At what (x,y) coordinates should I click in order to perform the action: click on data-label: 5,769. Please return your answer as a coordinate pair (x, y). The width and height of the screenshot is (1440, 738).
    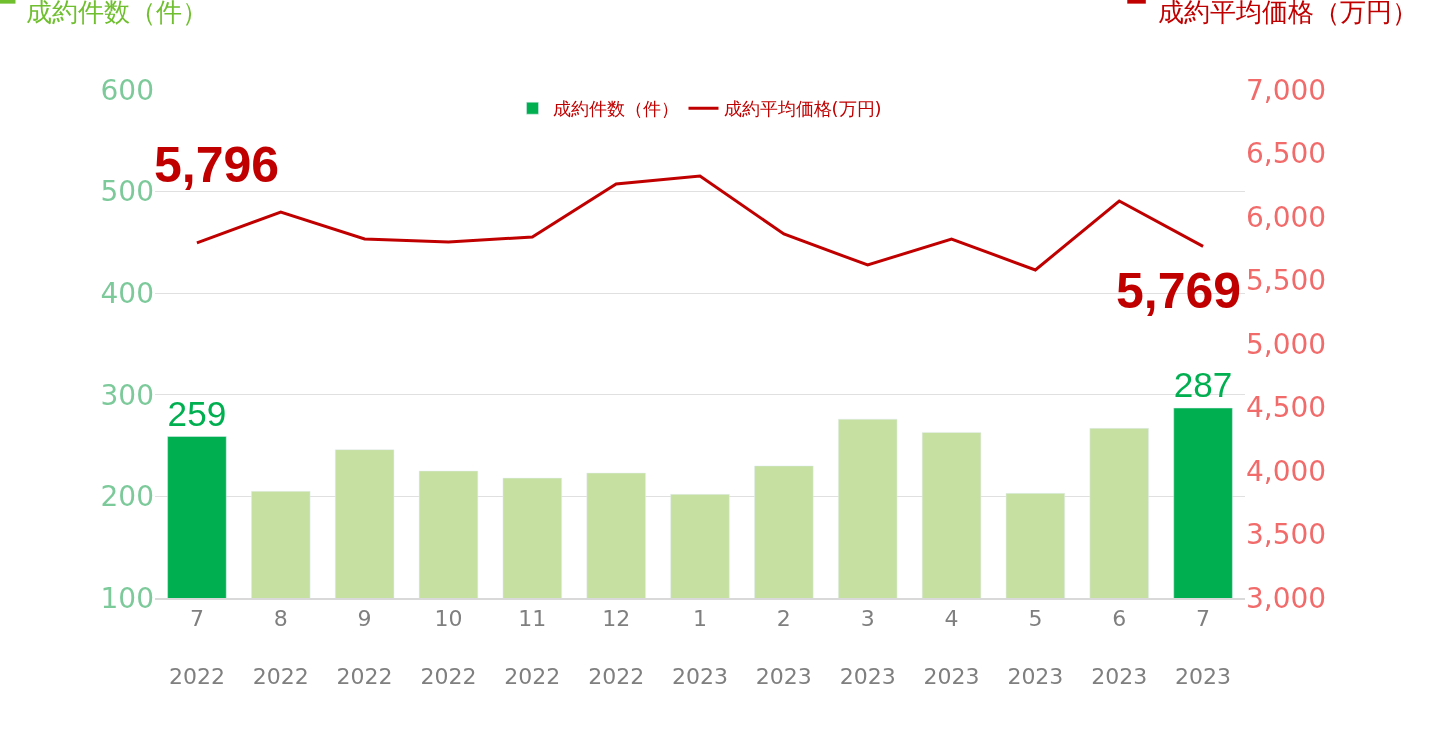
    Looking at the image, I should click on (1179, 291).